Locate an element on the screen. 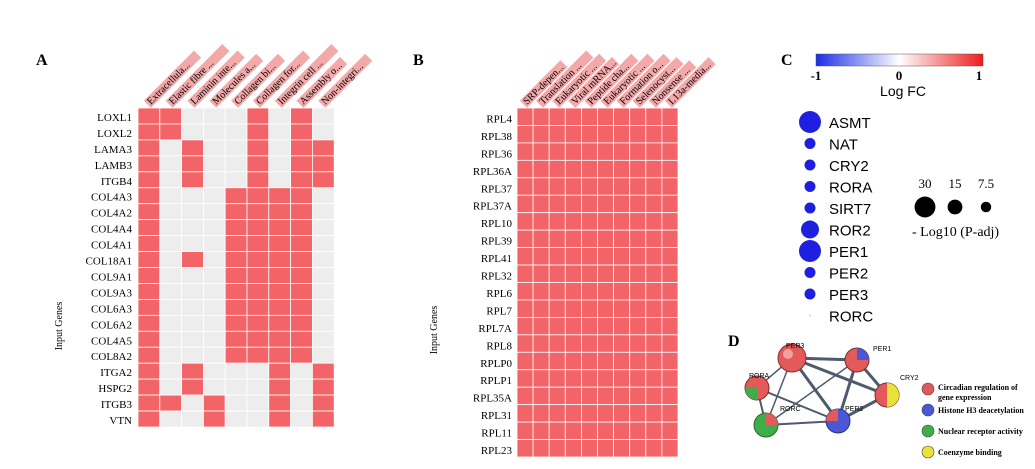 This screenshot has height=469, width=1035. network-node-cry2: CRY2 is located at coordinates (896, 391).